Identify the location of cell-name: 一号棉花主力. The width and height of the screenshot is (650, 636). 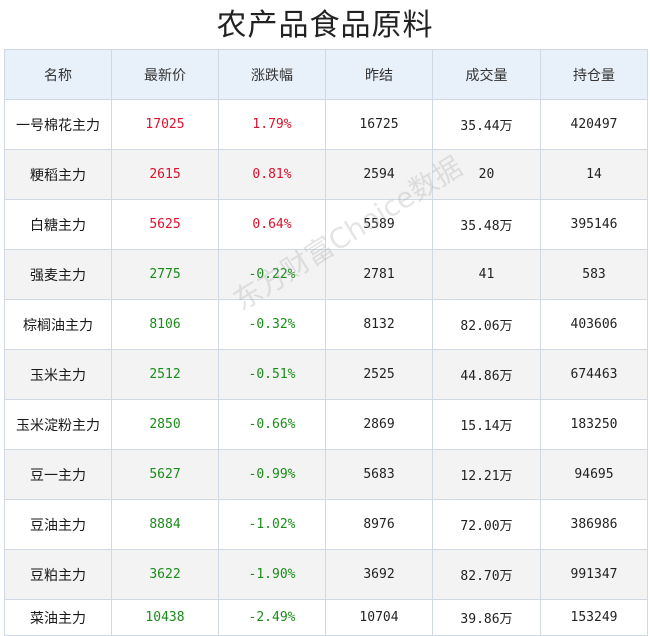
(58, 124).